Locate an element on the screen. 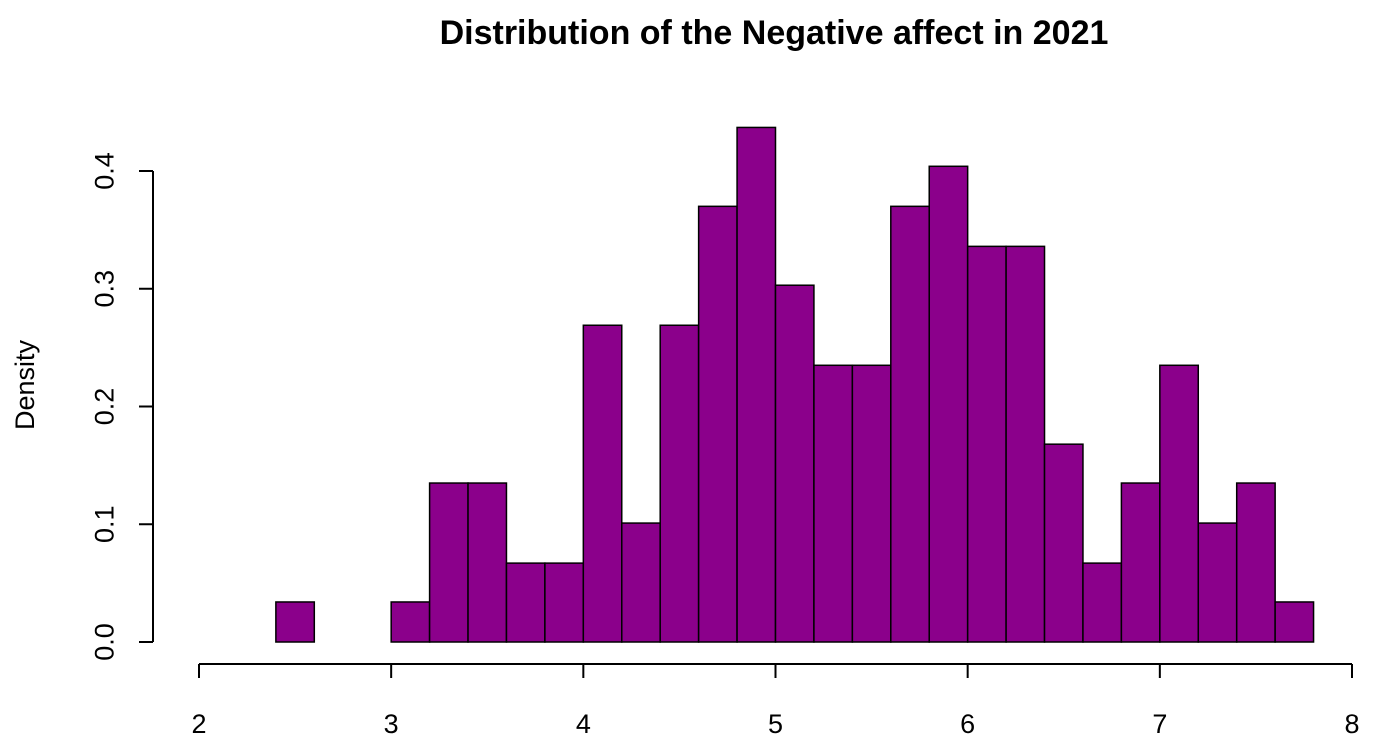 Image resolution: width=1380 pixels, height=744 pixels. x-tick-label: 6 is located at coordinates (967, 724).